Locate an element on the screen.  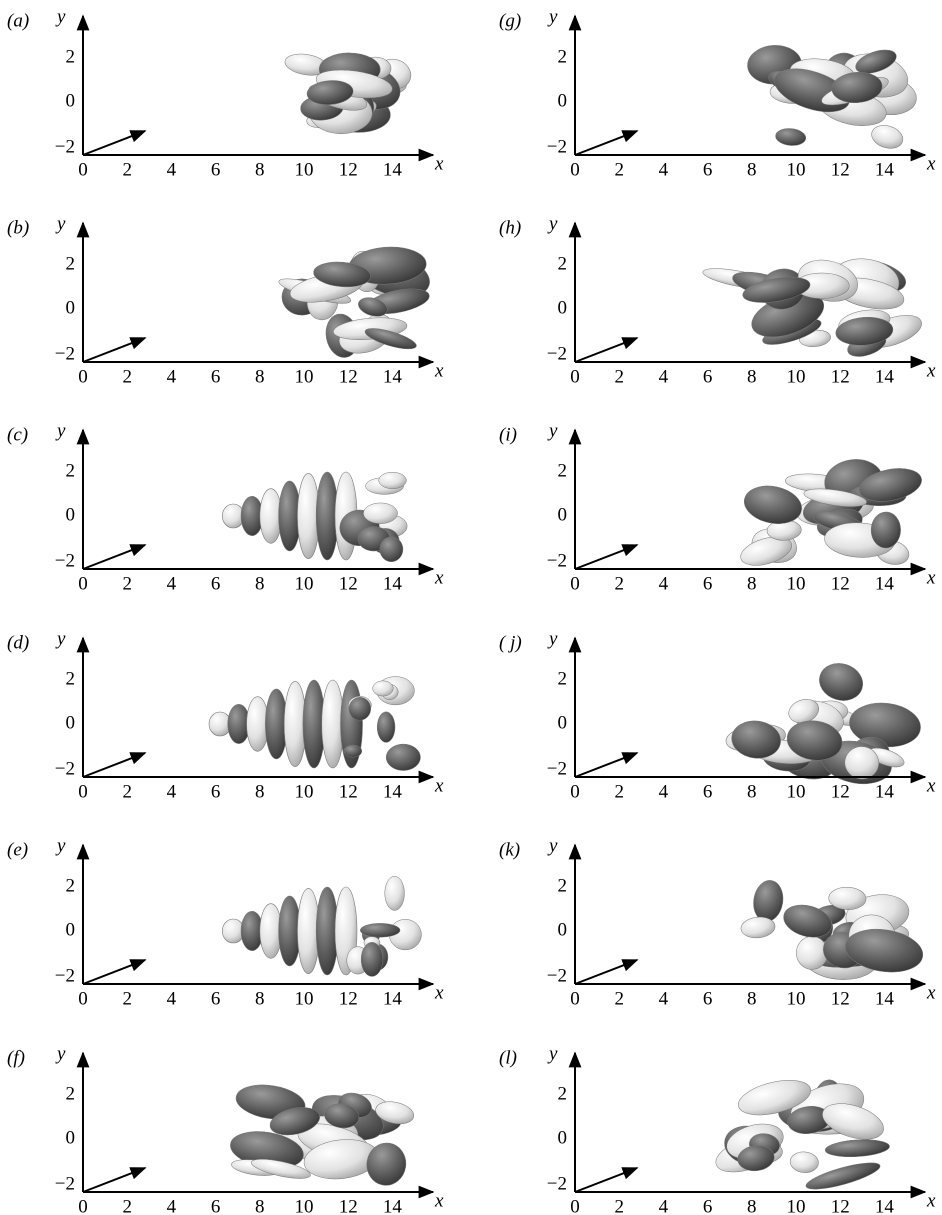
panel-label: (i) is located at coordinates (508, 434).